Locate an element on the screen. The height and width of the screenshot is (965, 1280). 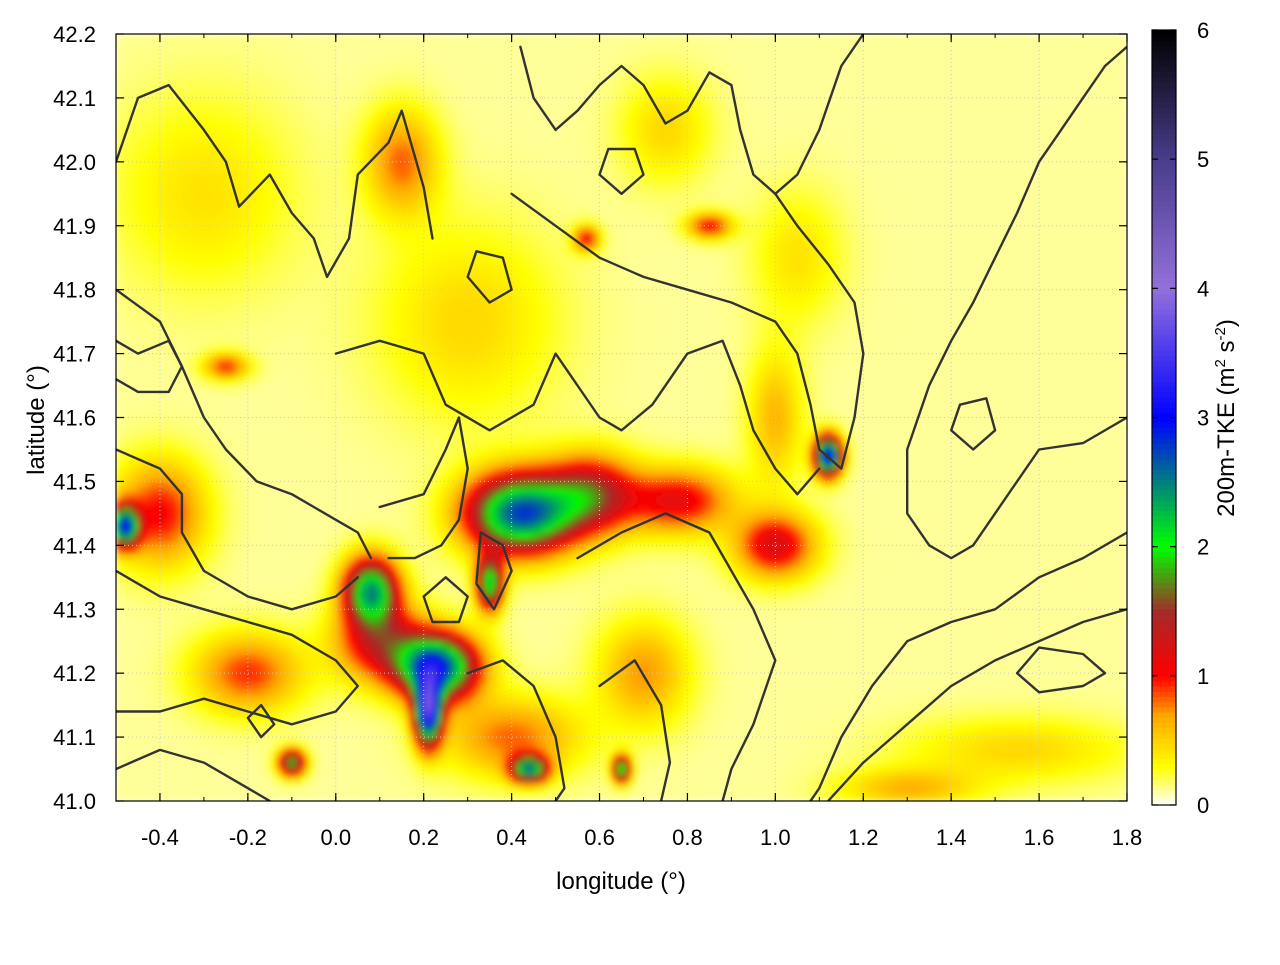
y-axis-label: latitude (°) is located at coordinates (36, 420).